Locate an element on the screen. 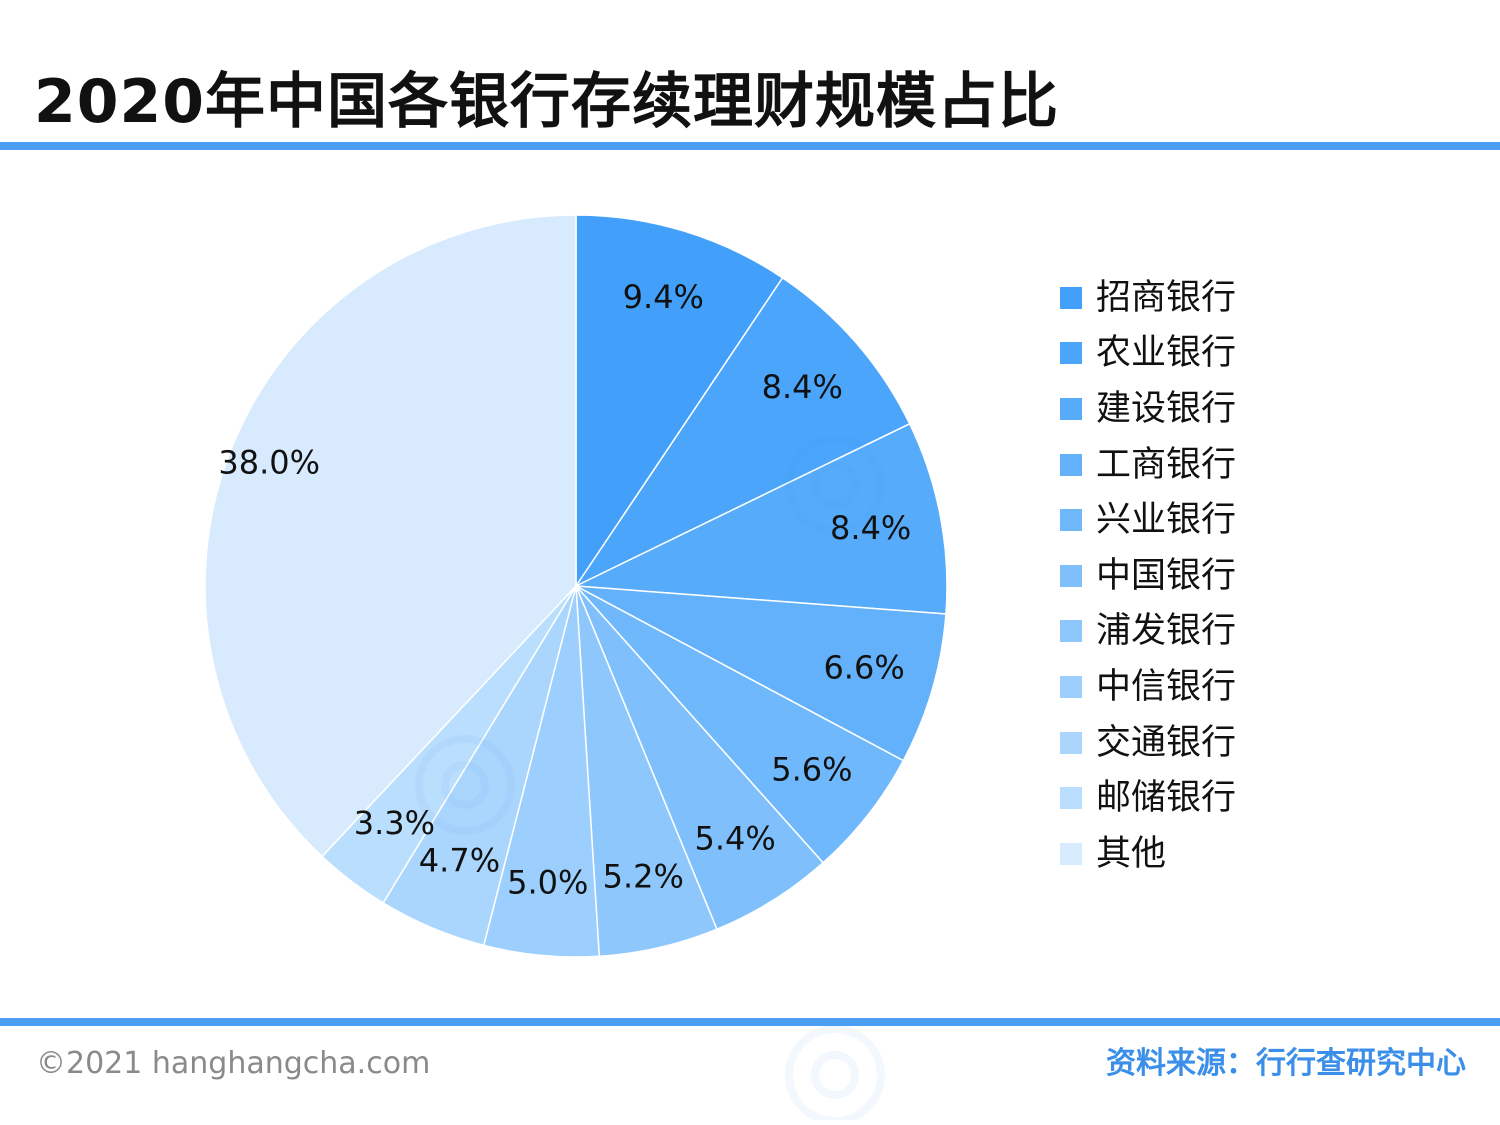 The height and width of the screenshot is (1125, 1500). legend-item: 招商银行 is located at coordinates (1148, 298).